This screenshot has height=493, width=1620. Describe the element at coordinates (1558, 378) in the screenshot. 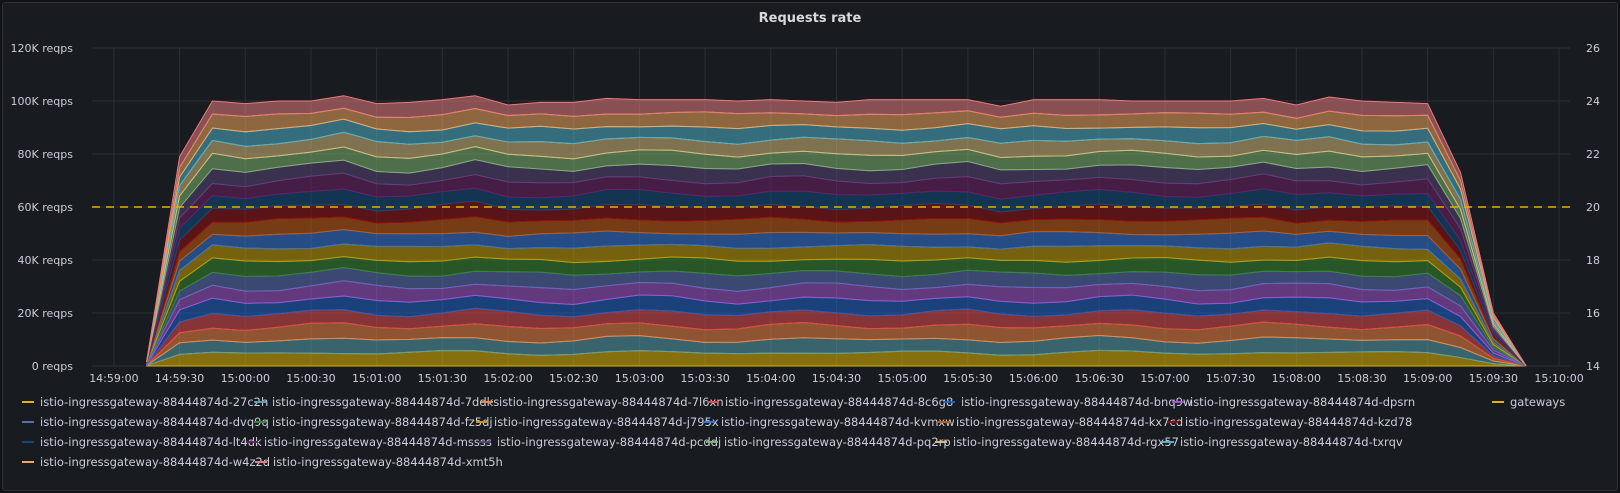

I see `x-tick-label: 15:10:00` at that location.